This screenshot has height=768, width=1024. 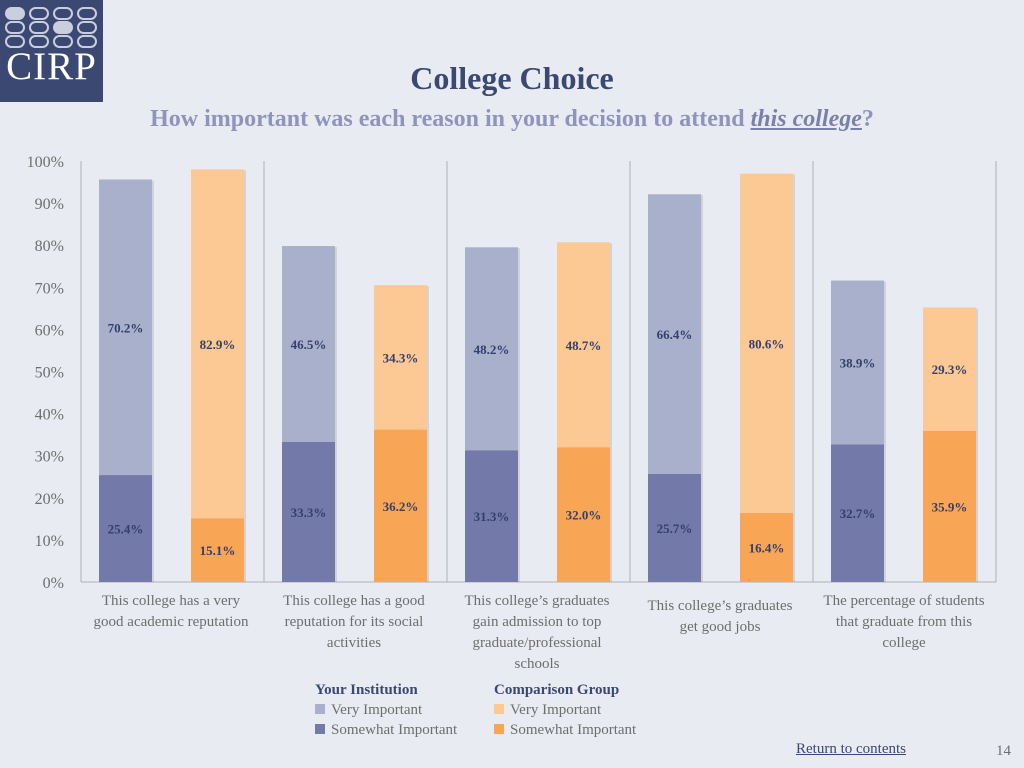 I want to click on y-tick-label: 90%, so click(x=49, y=204).